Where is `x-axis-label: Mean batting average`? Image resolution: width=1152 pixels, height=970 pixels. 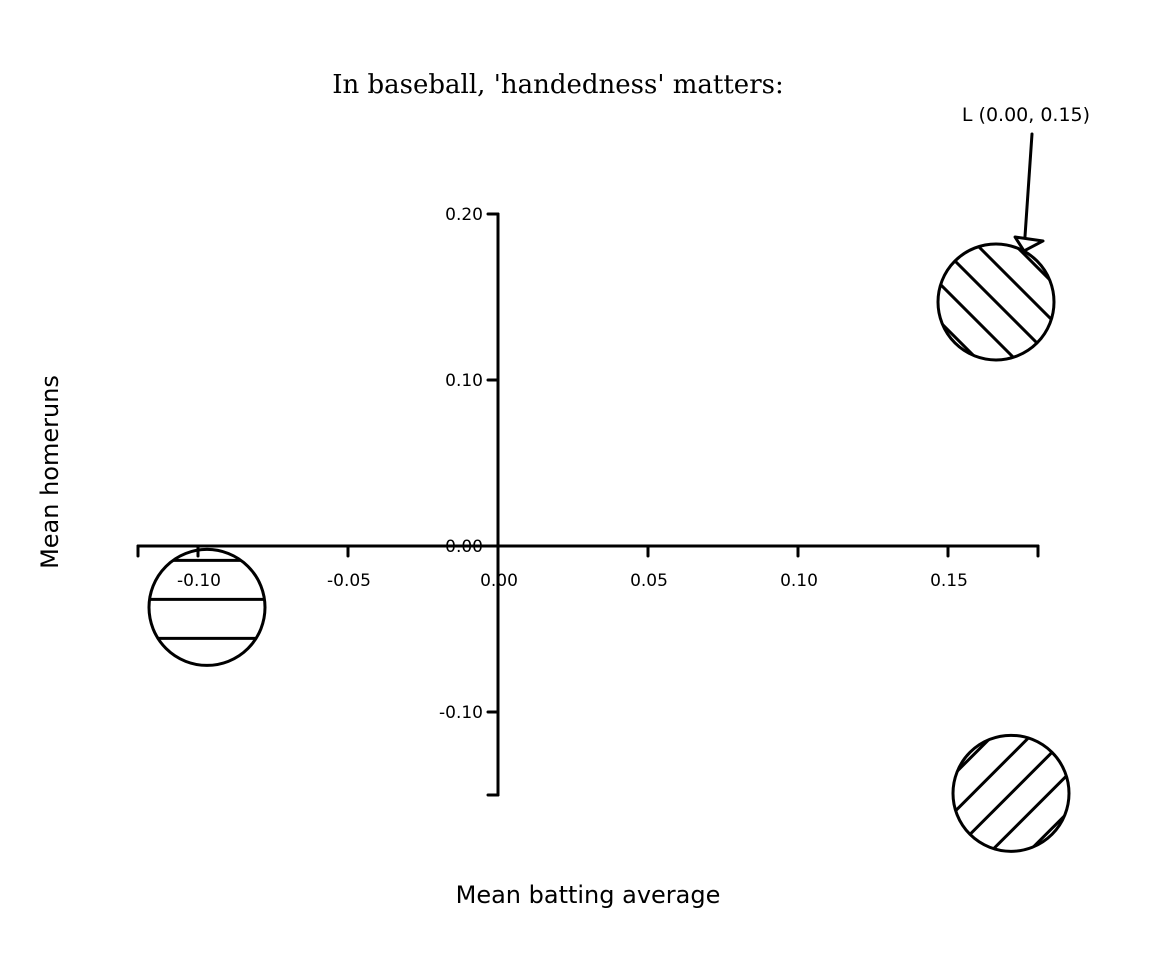 x-axis-label: Mean batting average is located at coordinates (588, 895).